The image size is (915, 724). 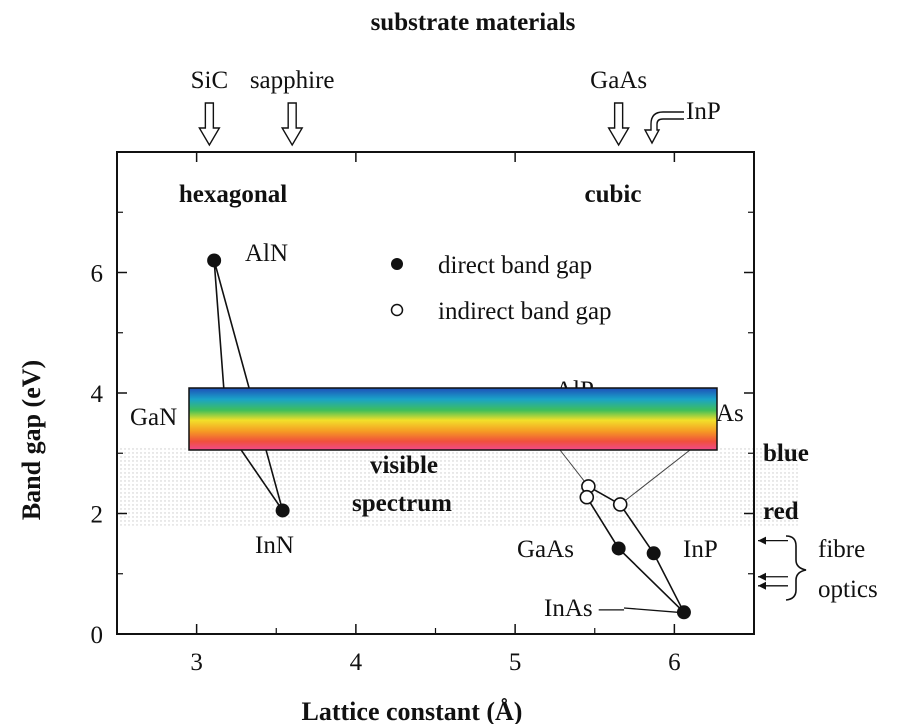 What do you see at coordinates (841, 549) in the screenshot?
I see `fibre-label: fibre` at bounding box center [841, 549].